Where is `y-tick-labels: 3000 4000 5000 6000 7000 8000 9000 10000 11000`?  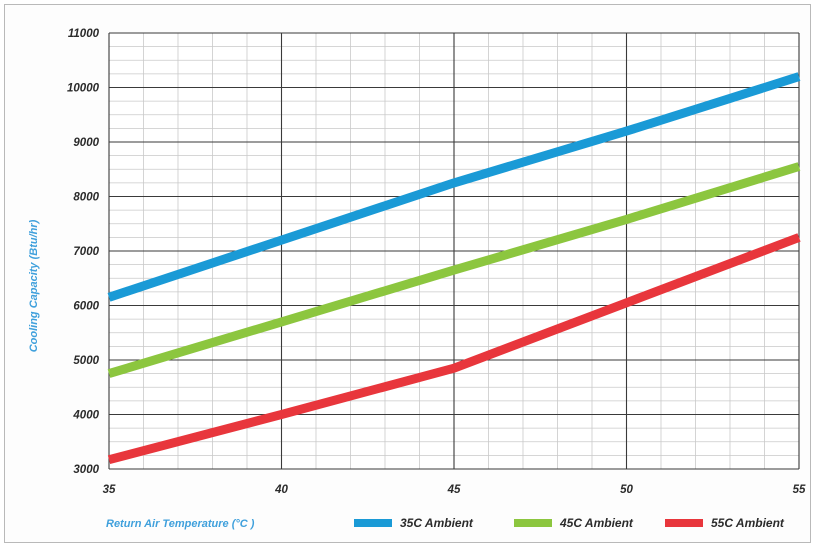
y-tick-labels: 3000 4000 5000 6000 7000 8000 9000 10000 11000 is located at coordinates (83, 252).